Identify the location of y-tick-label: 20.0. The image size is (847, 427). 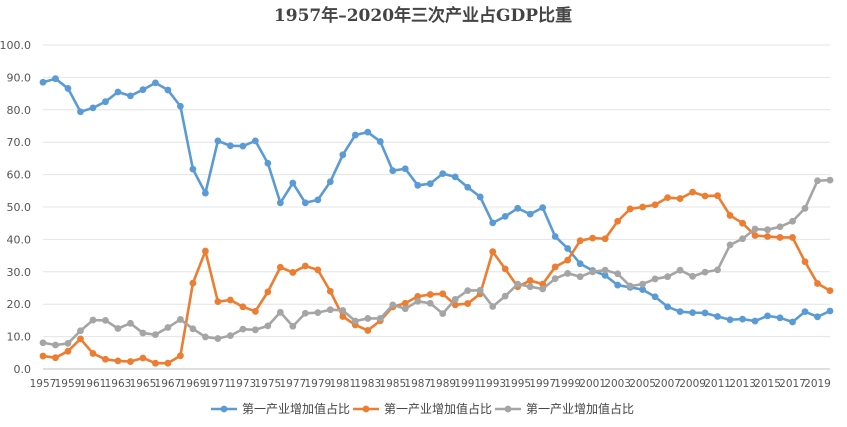
(19, 304).